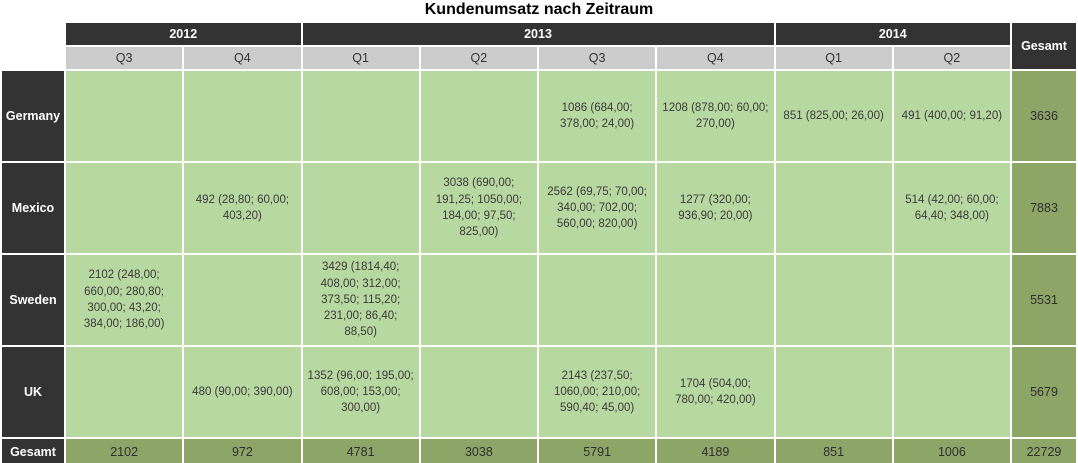 The width and height of the screenshot is (1078, 463). Describe the element at coordinates (539, 46) in the screenshot. I see `year-header-row: 2012 2013 2014 Gesamt` at that location.